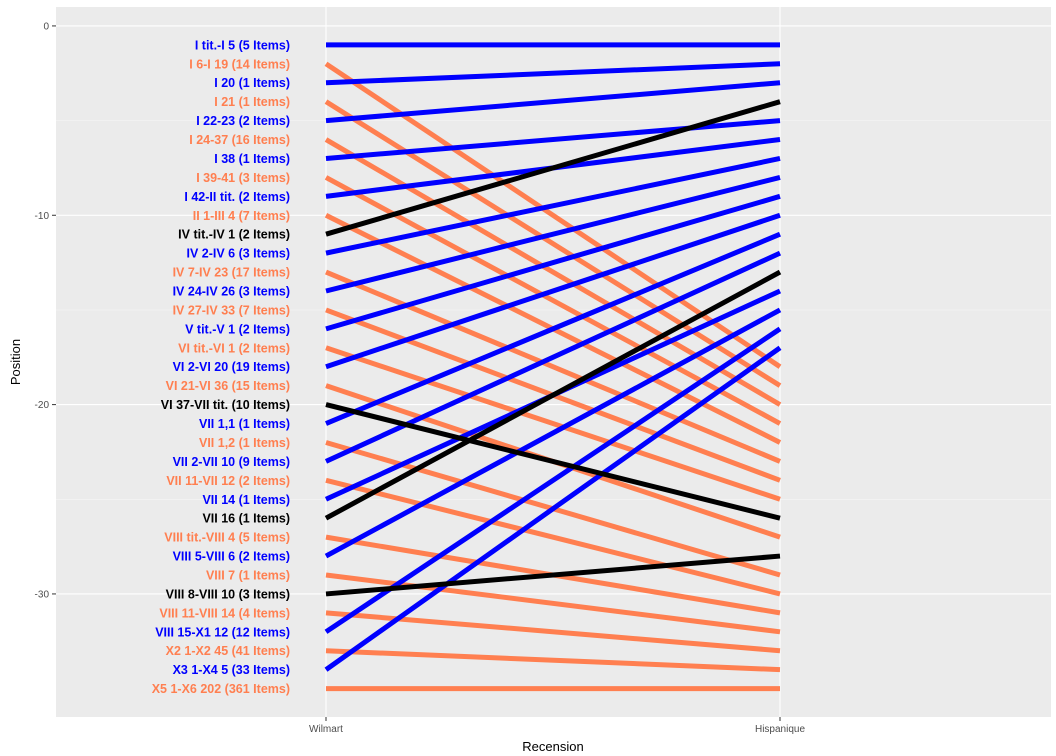 The width and height of the screenshot is (1056, 756). Describe the element at coordinates (42, 216) in the screenshot. I see `y-tick-label: -10` at that location.